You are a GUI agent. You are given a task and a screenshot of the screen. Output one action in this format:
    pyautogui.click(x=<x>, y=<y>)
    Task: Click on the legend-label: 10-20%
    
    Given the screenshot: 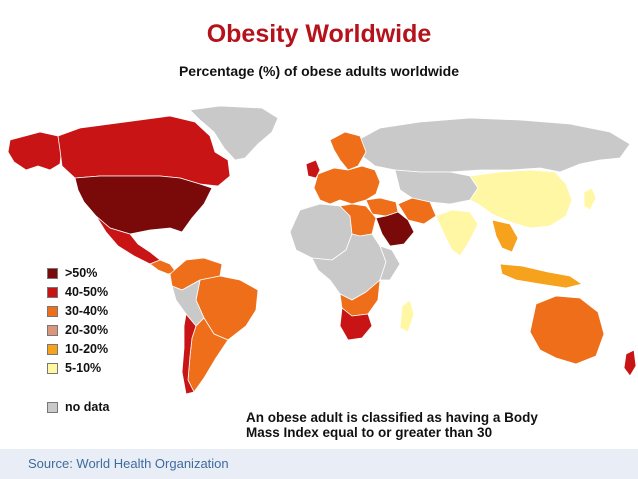 What is the action you would take?
    pyautogui.click(x=87, y=349)
    